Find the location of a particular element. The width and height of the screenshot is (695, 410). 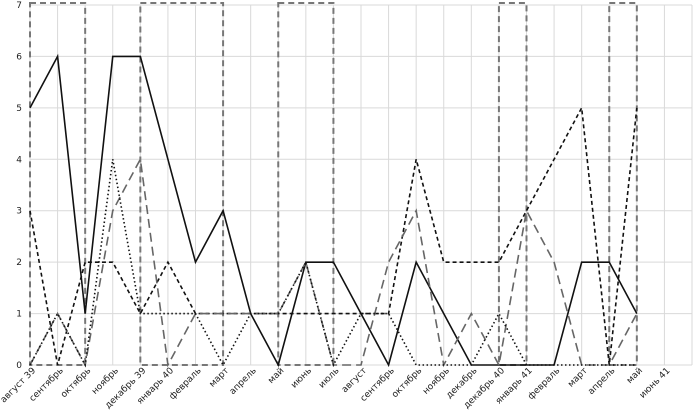

x-tick-label: июнь 41 is located at coordinates (655, 383).